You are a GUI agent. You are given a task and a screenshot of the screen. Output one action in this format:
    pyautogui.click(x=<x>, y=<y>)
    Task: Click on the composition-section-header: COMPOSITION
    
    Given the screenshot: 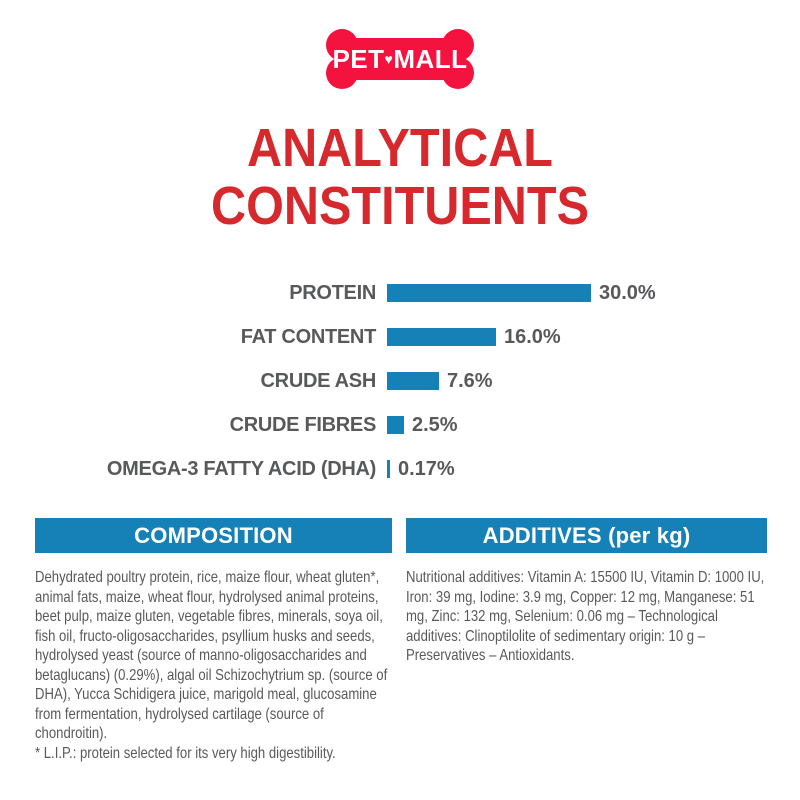 What is the action you would take?
    pyautogui.click(x=213, y=535)
    